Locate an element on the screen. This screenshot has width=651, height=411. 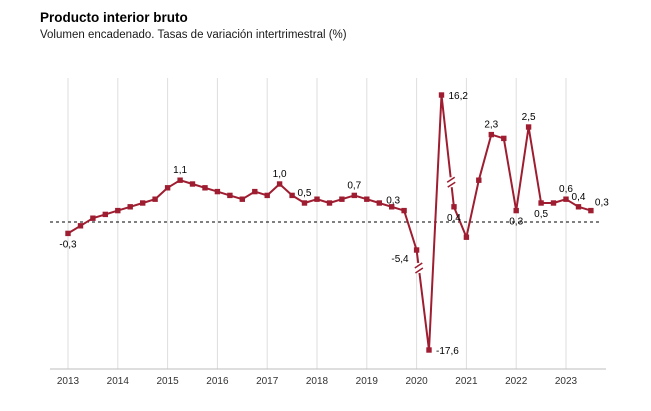
data-point-label: 2,3 is located at coordinates (491, 125).